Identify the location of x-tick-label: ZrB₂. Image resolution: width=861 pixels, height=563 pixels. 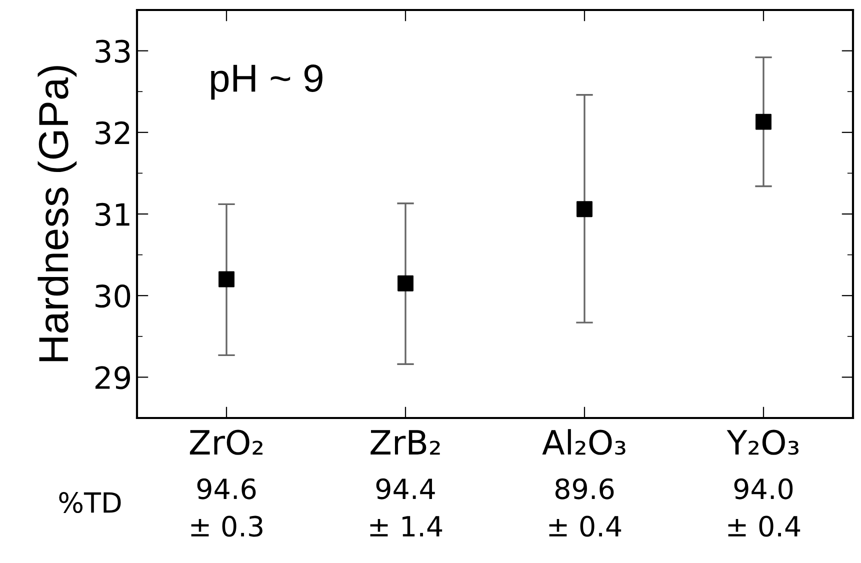
(405, 442).